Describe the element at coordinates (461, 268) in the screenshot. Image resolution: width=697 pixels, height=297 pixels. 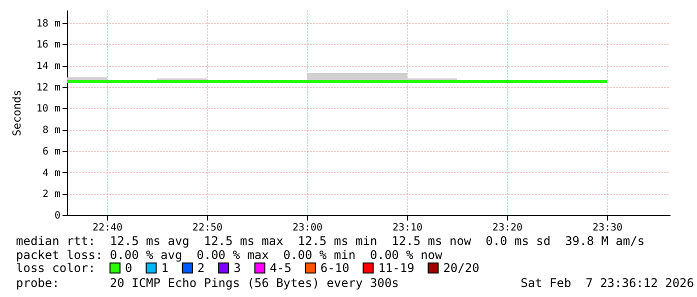
I see `legend-label: 20/20` at that location.